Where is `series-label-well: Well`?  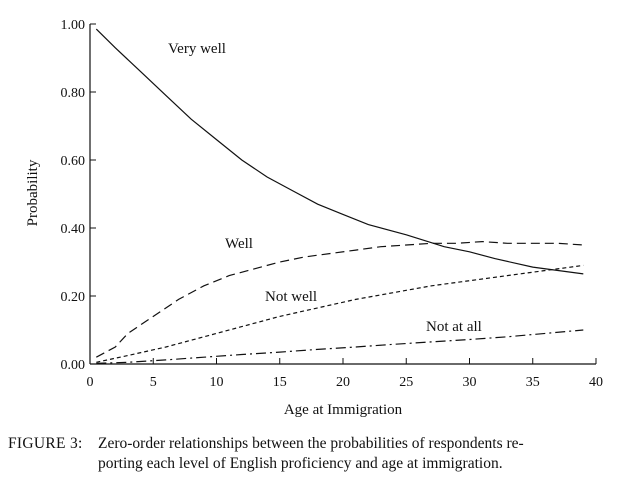
series-label-well: Well is located at coordinates (239, 244).